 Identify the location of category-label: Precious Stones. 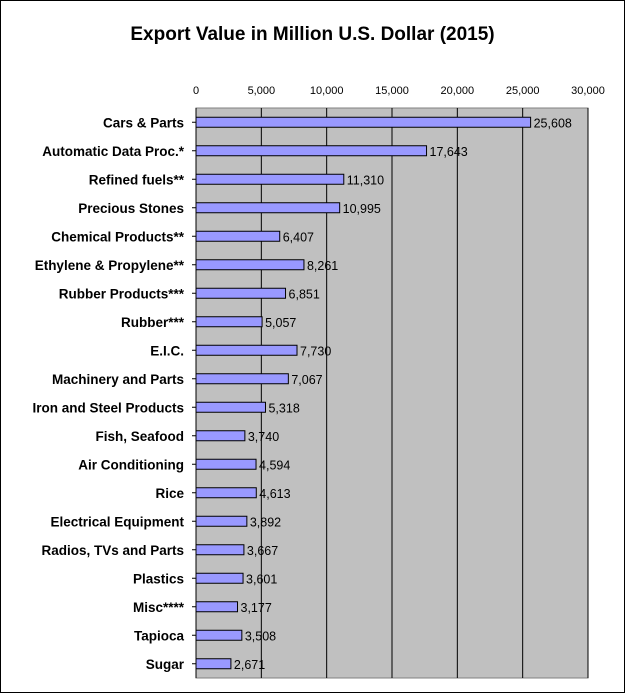
(131, 208).